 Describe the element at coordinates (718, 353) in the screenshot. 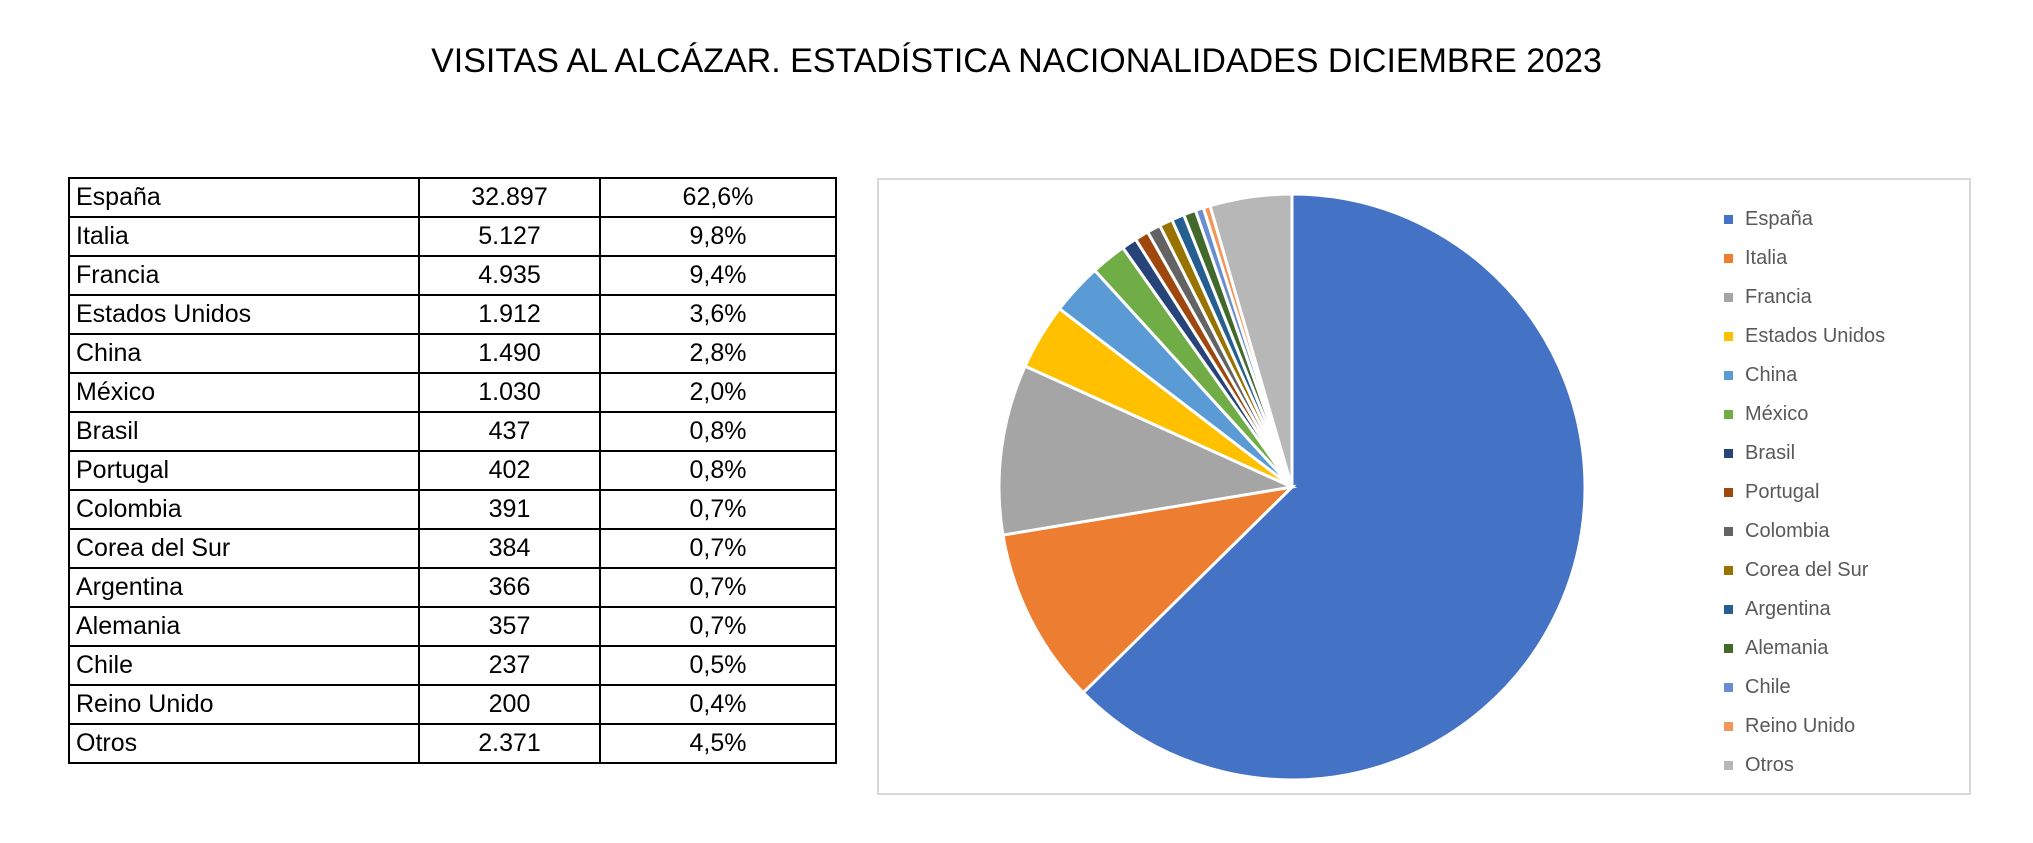

I see `percent-cell: 2,8%` at that location.